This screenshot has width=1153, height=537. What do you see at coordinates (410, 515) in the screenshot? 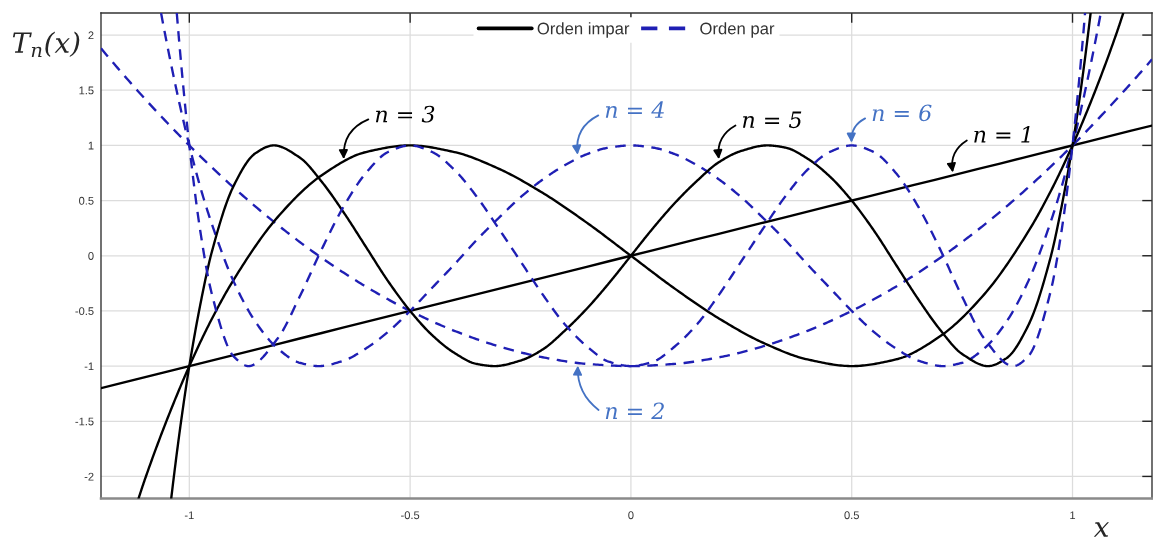
I see `x-tick-label: -0.5` at bounding box center [410, 515].